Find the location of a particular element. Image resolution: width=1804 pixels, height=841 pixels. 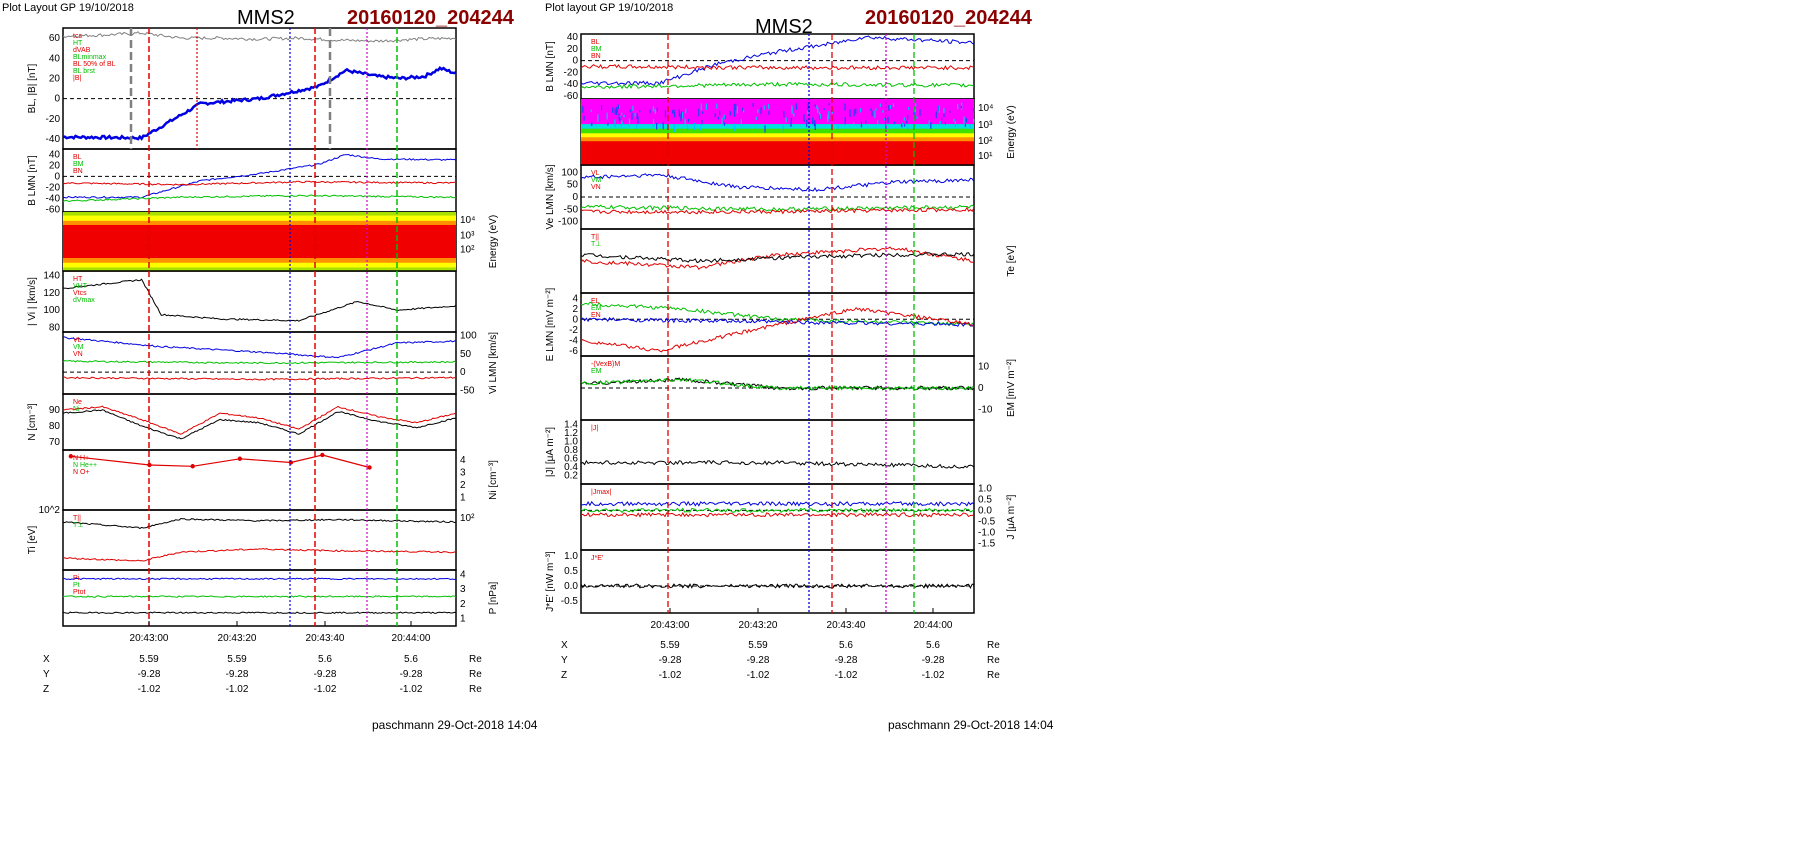

legend-entry: N He++ is located at coordinates (85, 465).